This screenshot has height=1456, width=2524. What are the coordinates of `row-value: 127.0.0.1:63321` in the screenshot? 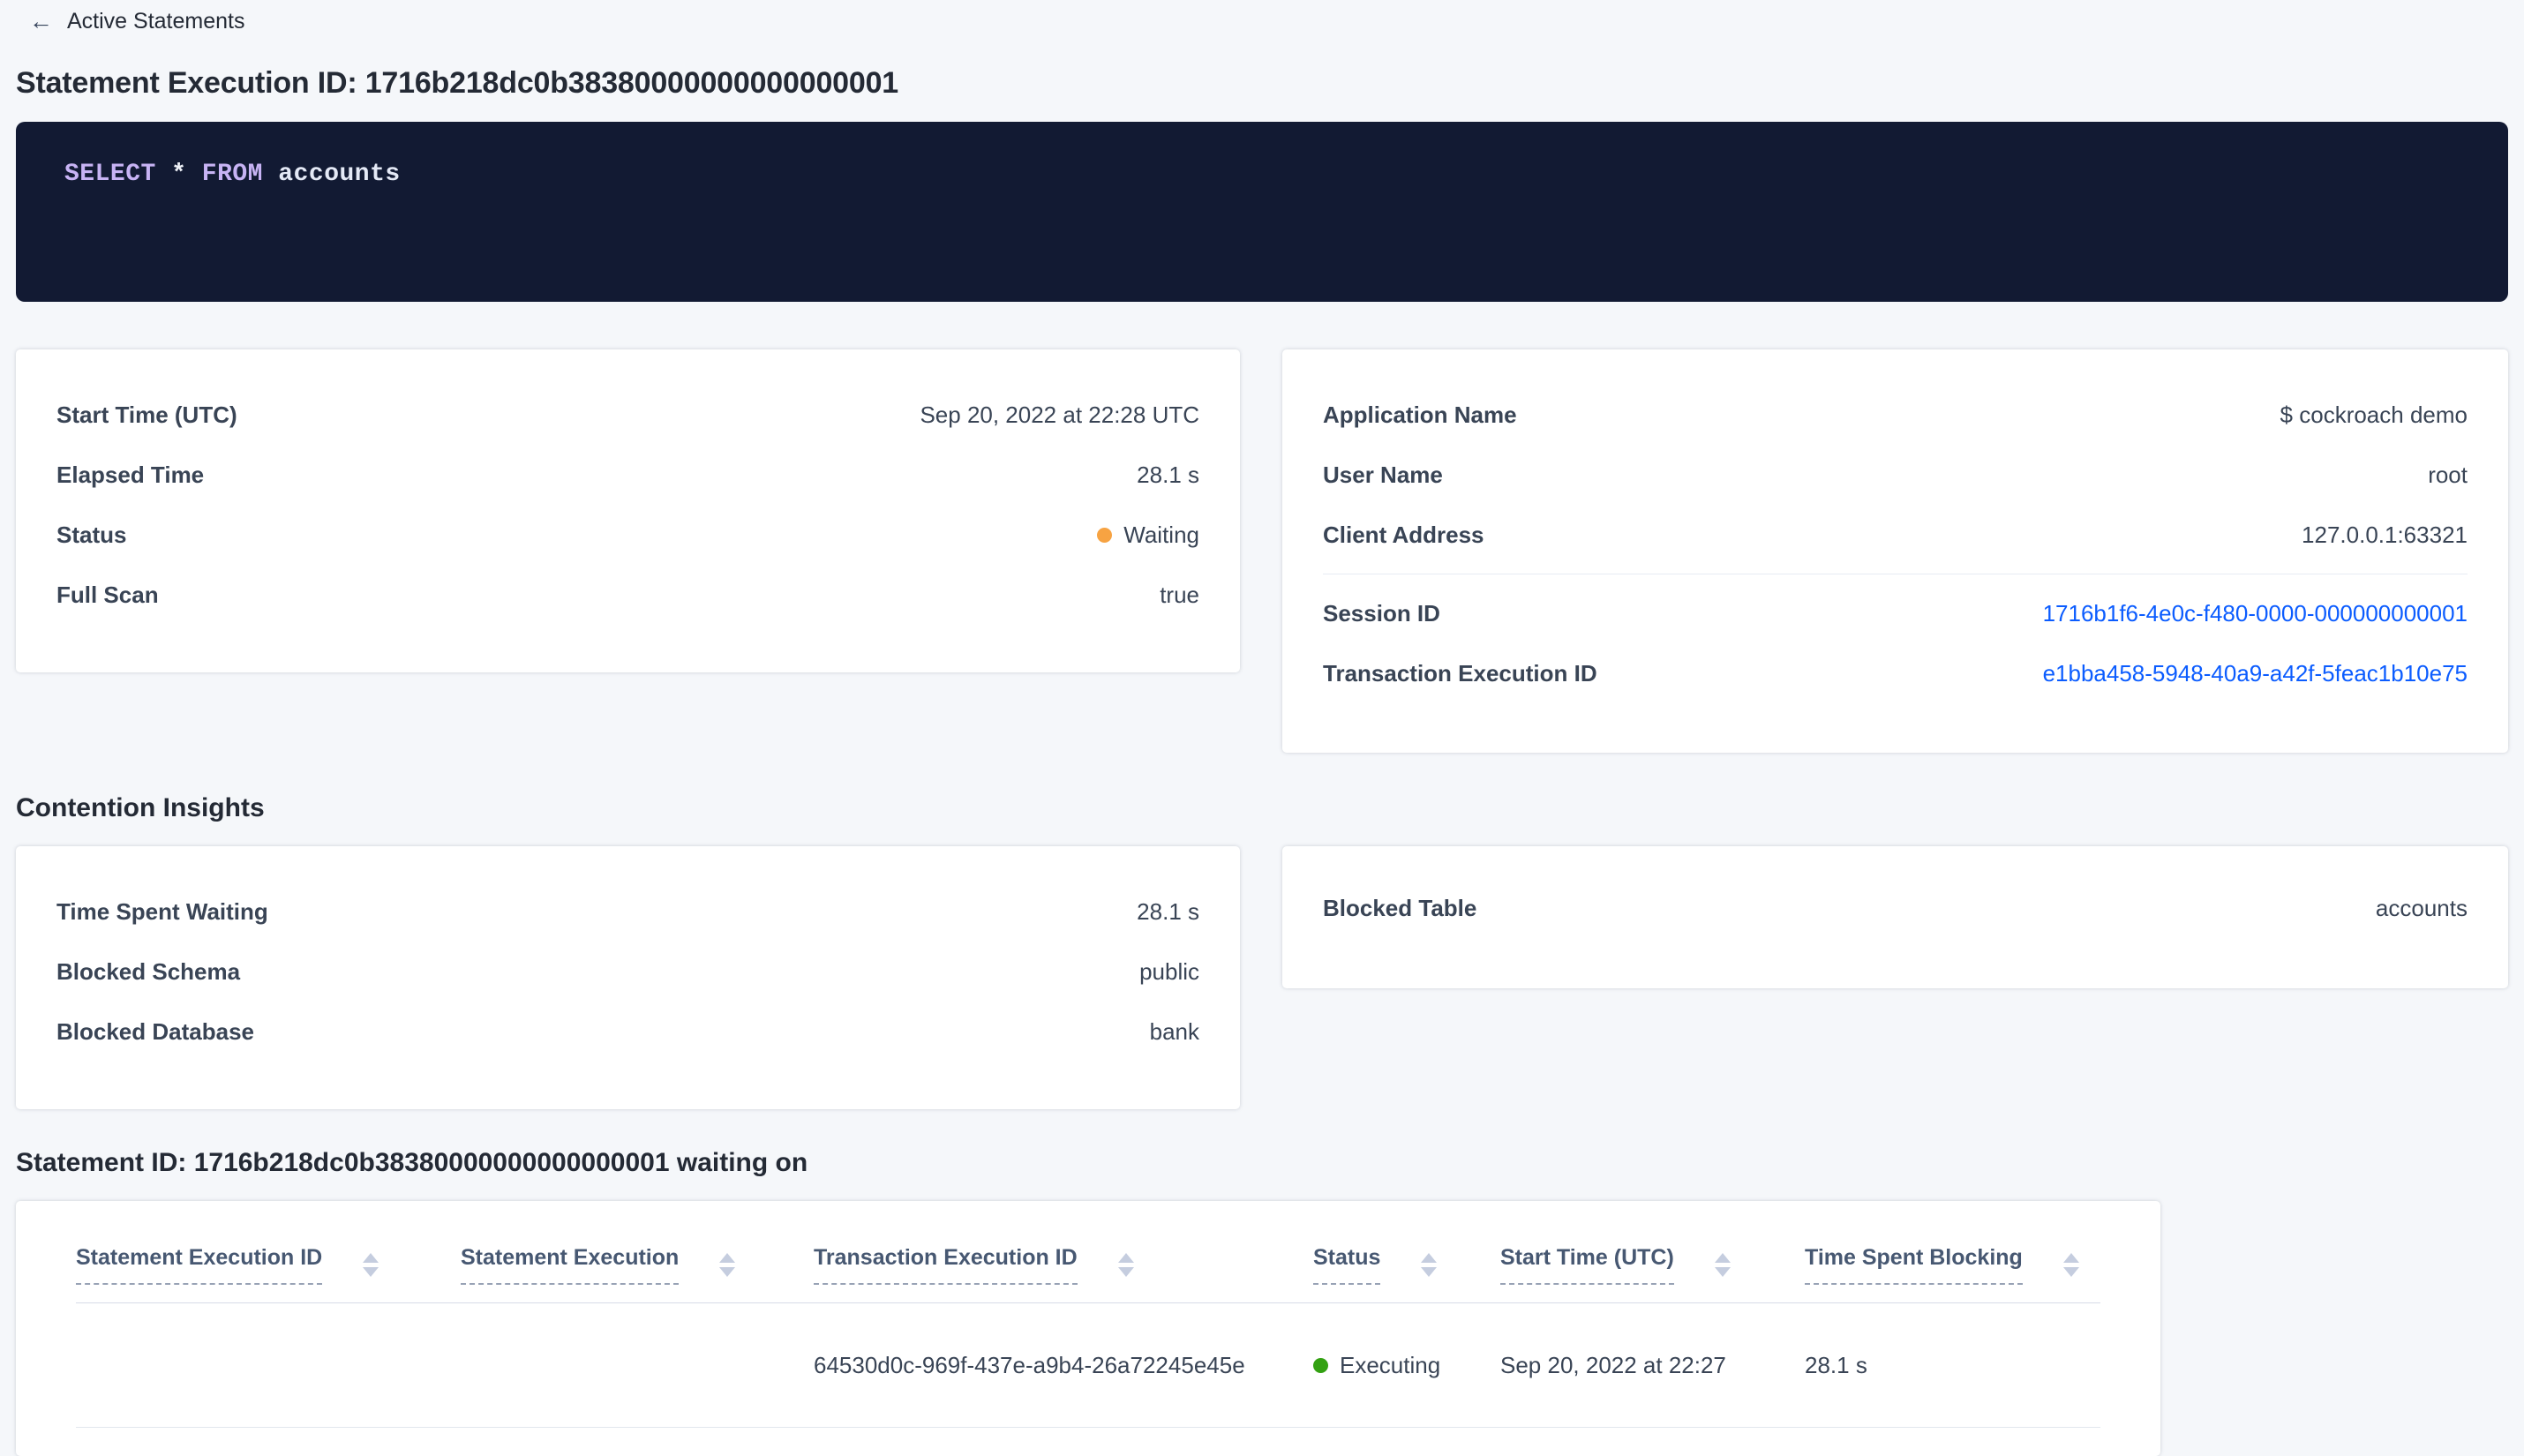 It's located at (2385, 534).